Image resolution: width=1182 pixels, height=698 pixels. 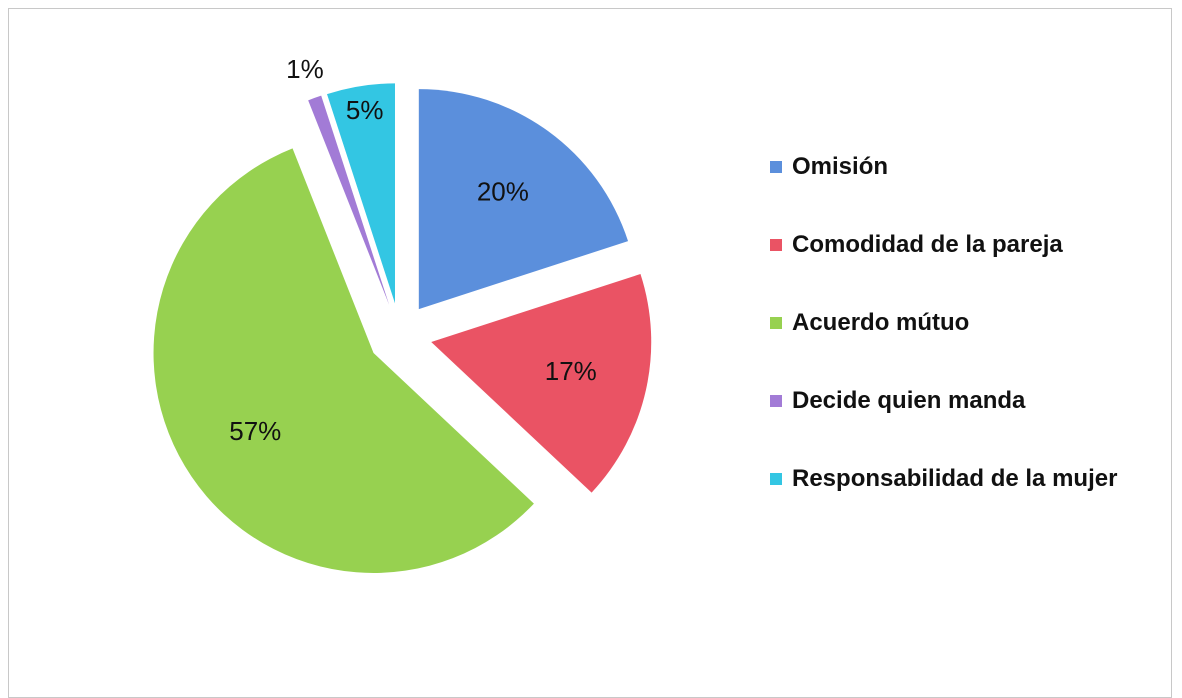 What do you see at coordinates (927, 244) in the screenshot?
I see `legend-label: Comodidad de la pareja` at bounding box center [927, 244].